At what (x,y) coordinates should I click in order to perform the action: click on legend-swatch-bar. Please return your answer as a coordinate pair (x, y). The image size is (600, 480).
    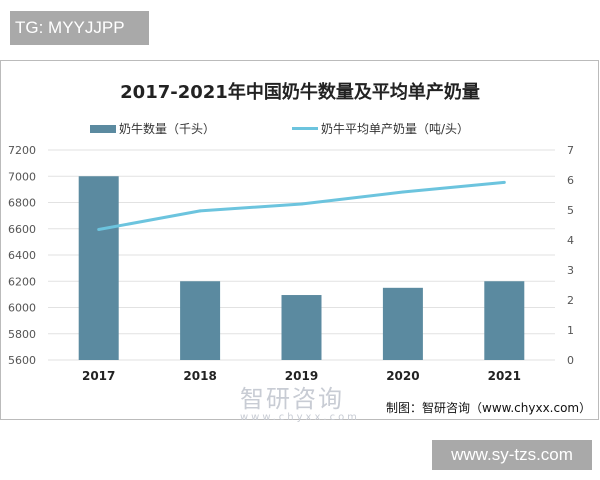
    Looking at the image, I should click on (103, 128).